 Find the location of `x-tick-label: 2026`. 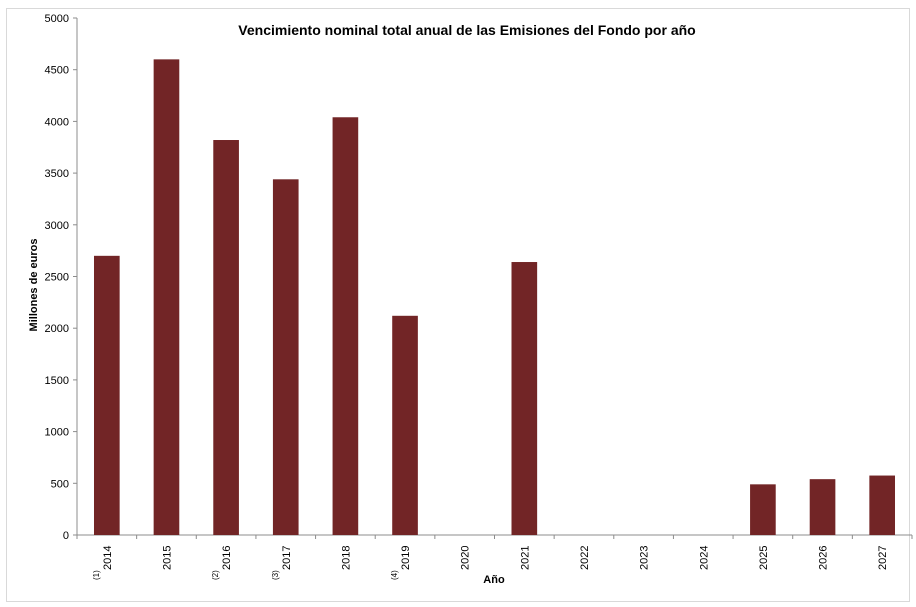

x-tick-label: 2026 is located at coordinates (824, 558).